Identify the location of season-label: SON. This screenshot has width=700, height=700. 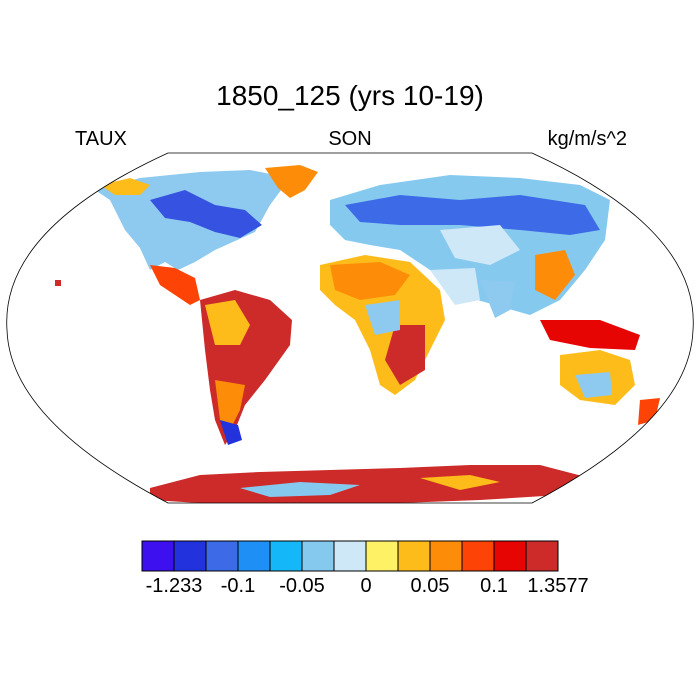
(350, 139).